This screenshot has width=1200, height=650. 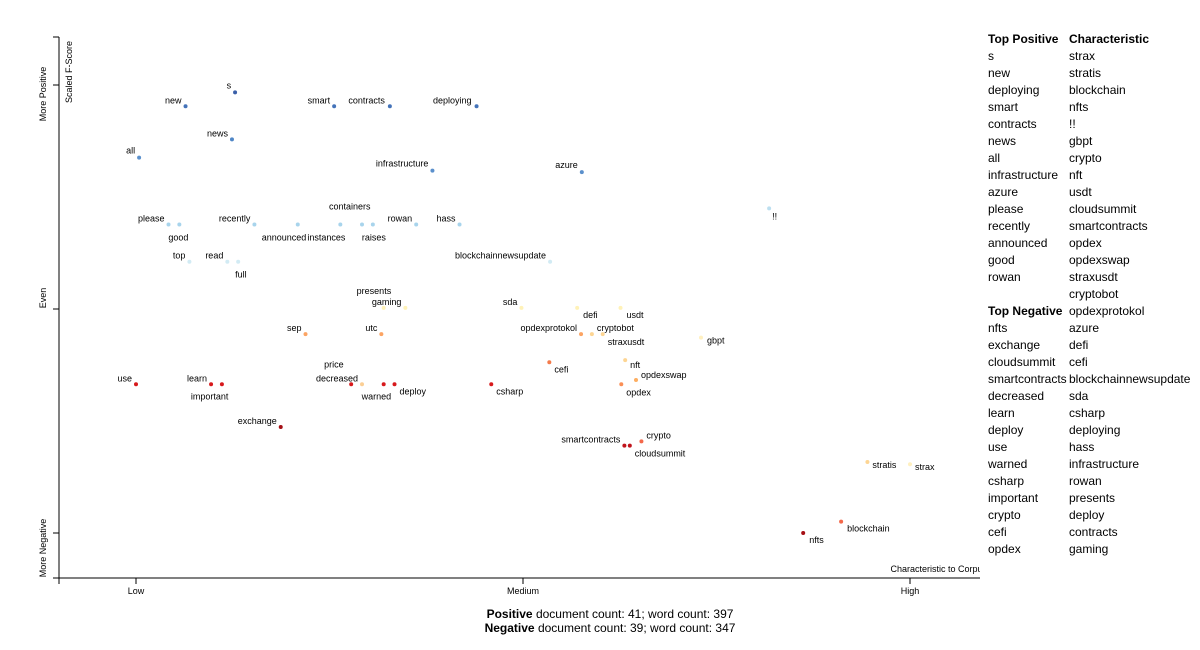 What do you see at coordinates (218, 133) in the screenshot?
I see `point-label: news` at bounding box center [218, 133].